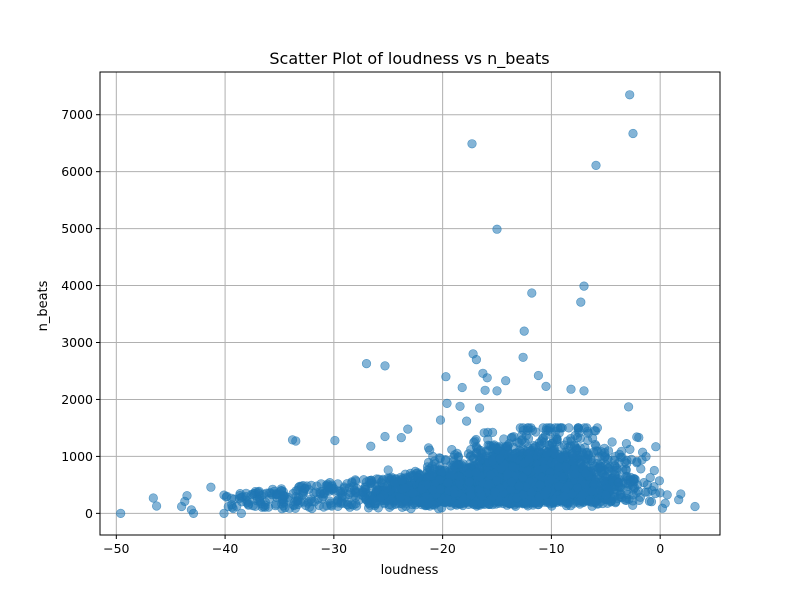  What do you see at coordinates (116, 548) in the screenshot?
I see `x-tick-label: −50` at bounding box center [116, 548].